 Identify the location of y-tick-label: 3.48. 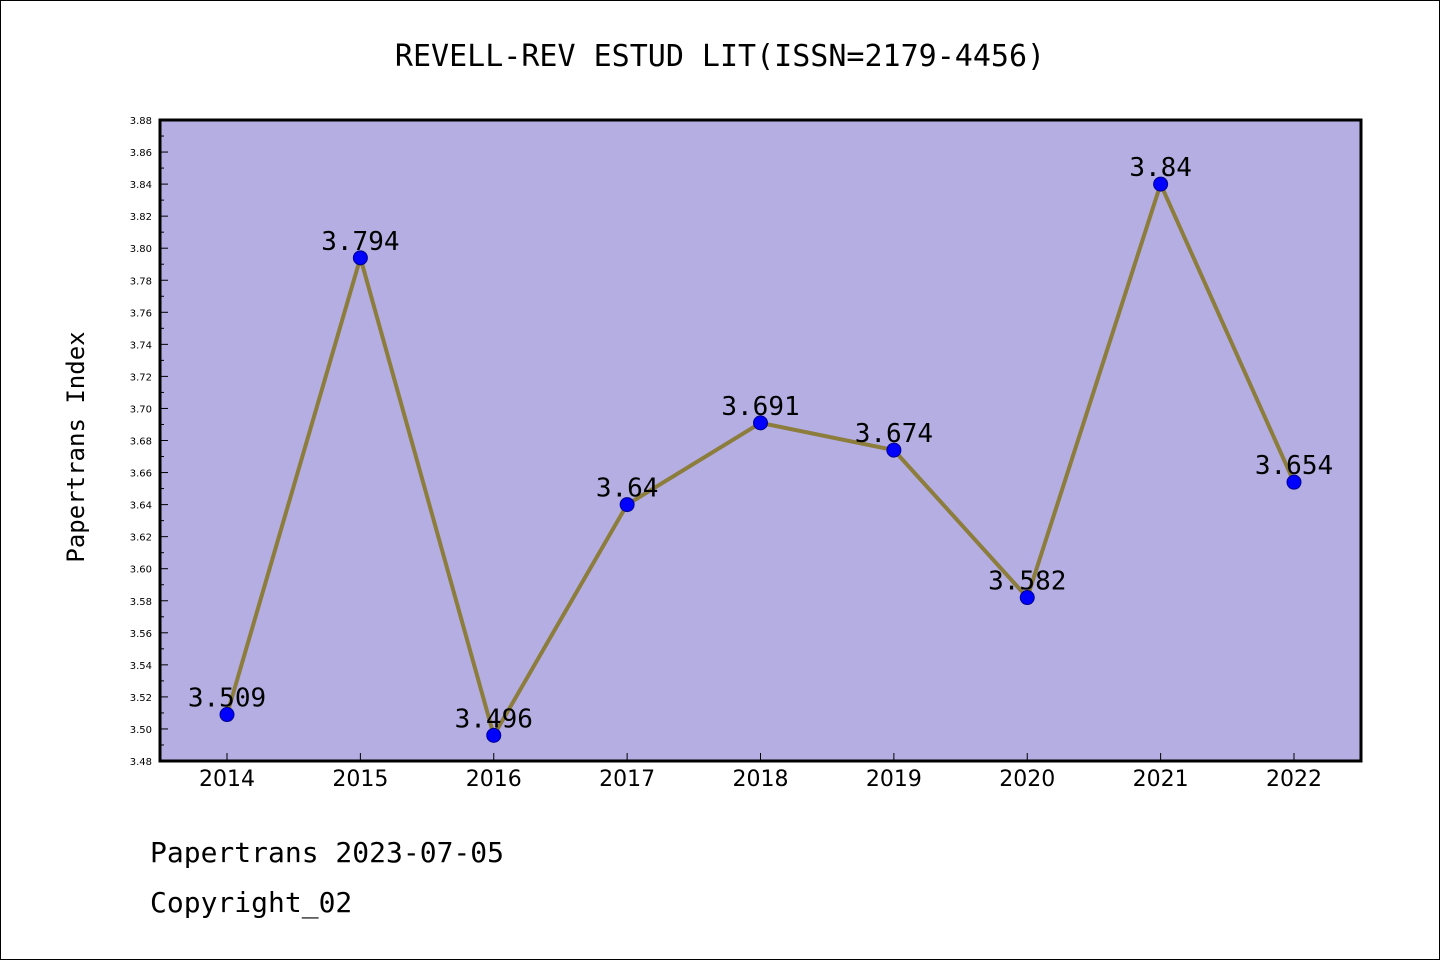
(141, 762).